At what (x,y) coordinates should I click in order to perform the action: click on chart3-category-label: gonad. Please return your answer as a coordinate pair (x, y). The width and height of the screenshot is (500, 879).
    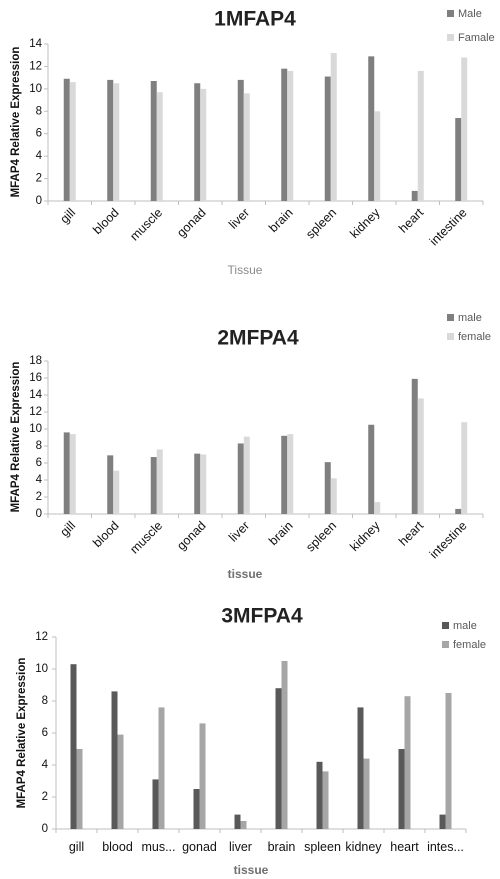
    Looking at the image, I should click on (199, 847).